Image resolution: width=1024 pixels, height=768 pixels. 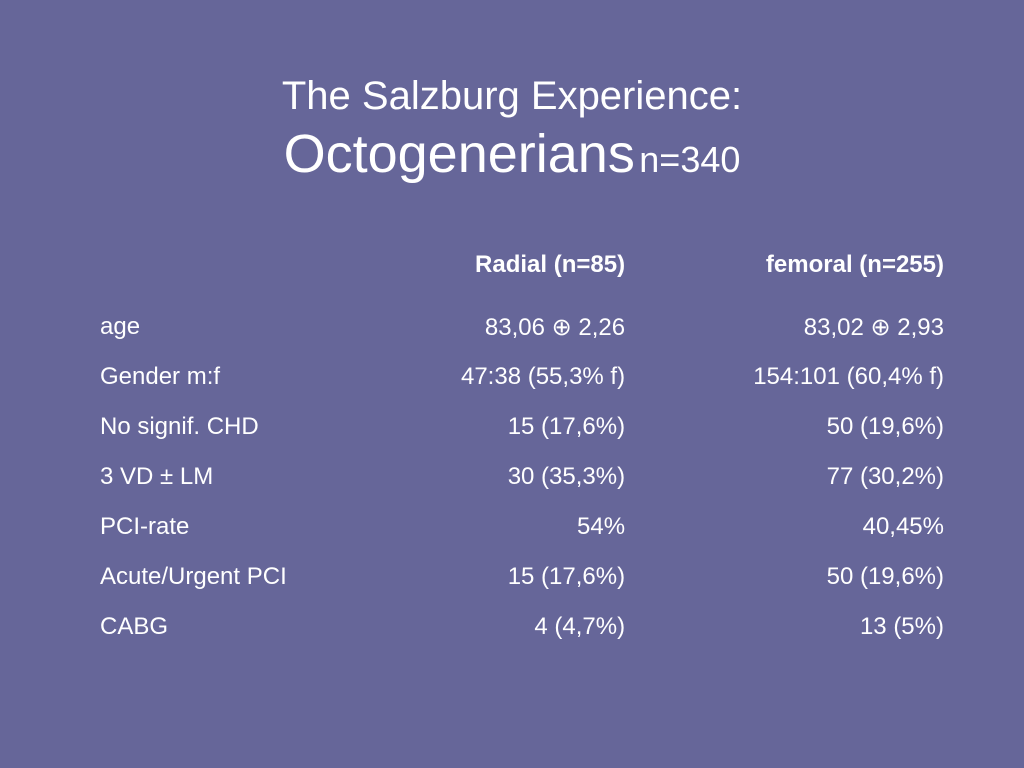 I want to click on femoral-value: 77 (30,2%), so click(x=885, y=476).